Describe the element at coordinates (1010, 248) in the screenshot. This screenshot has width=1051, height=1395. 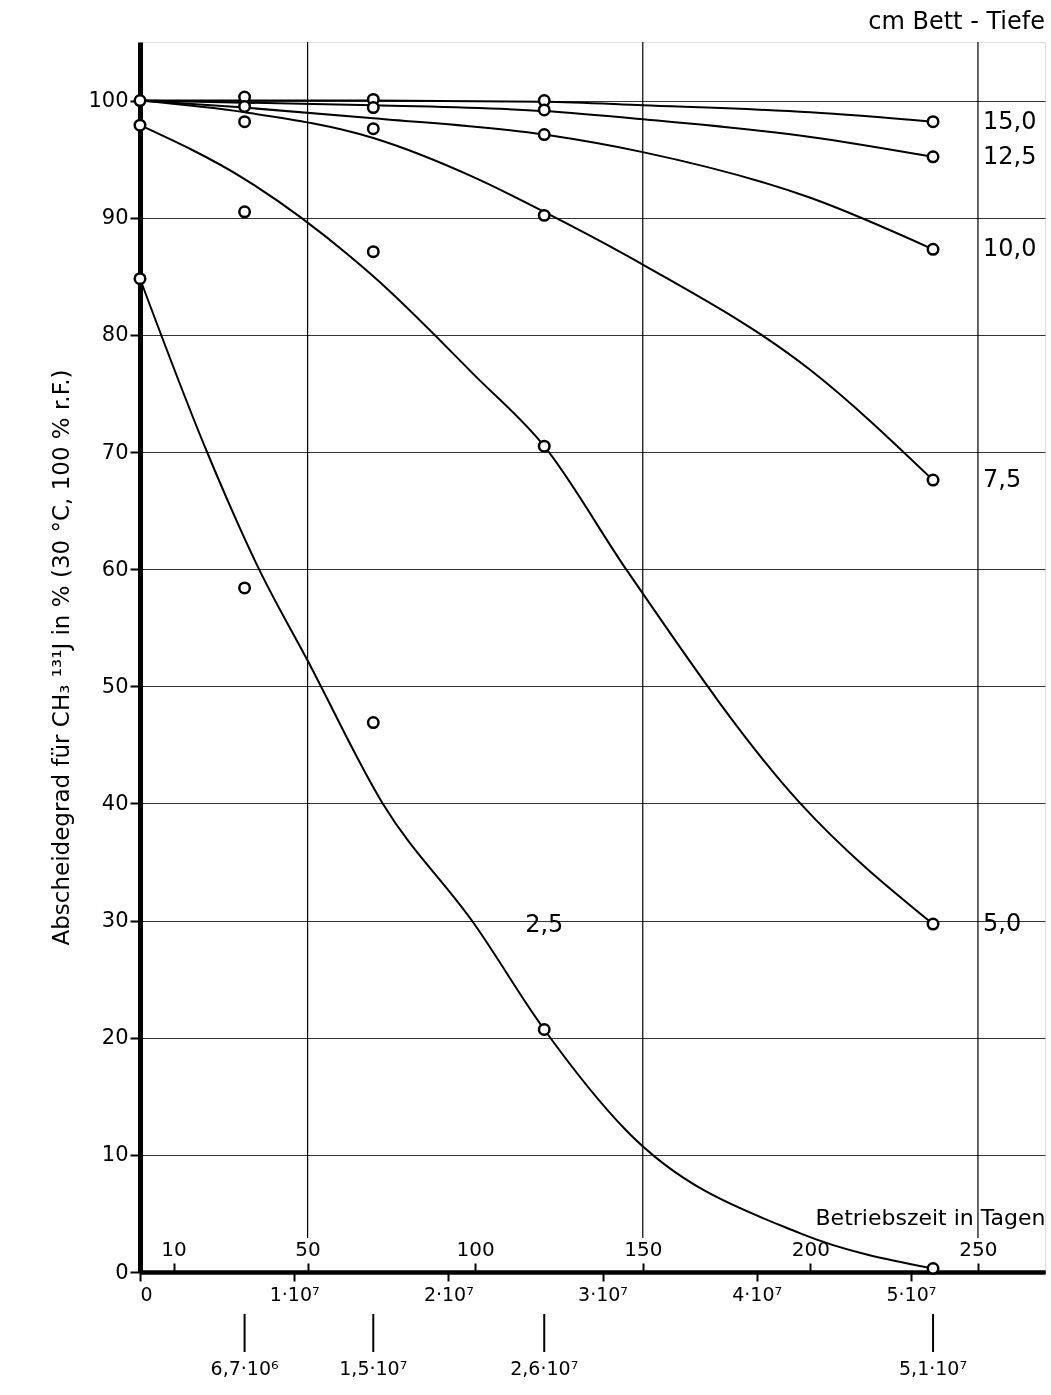
I see `annotation: 10,0` at that location.